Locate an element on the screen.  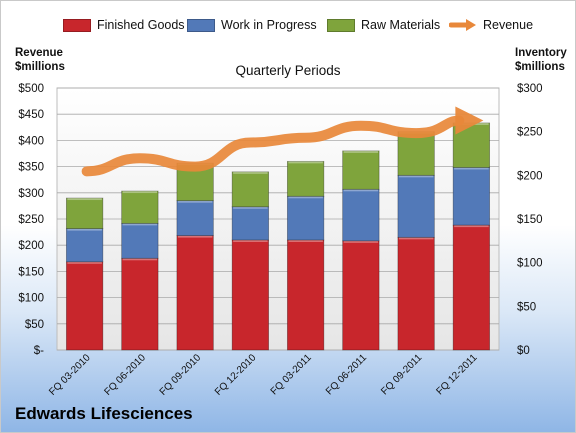
legend-item-raw-materials: Raw Materials is located at coordinates (383, 25).